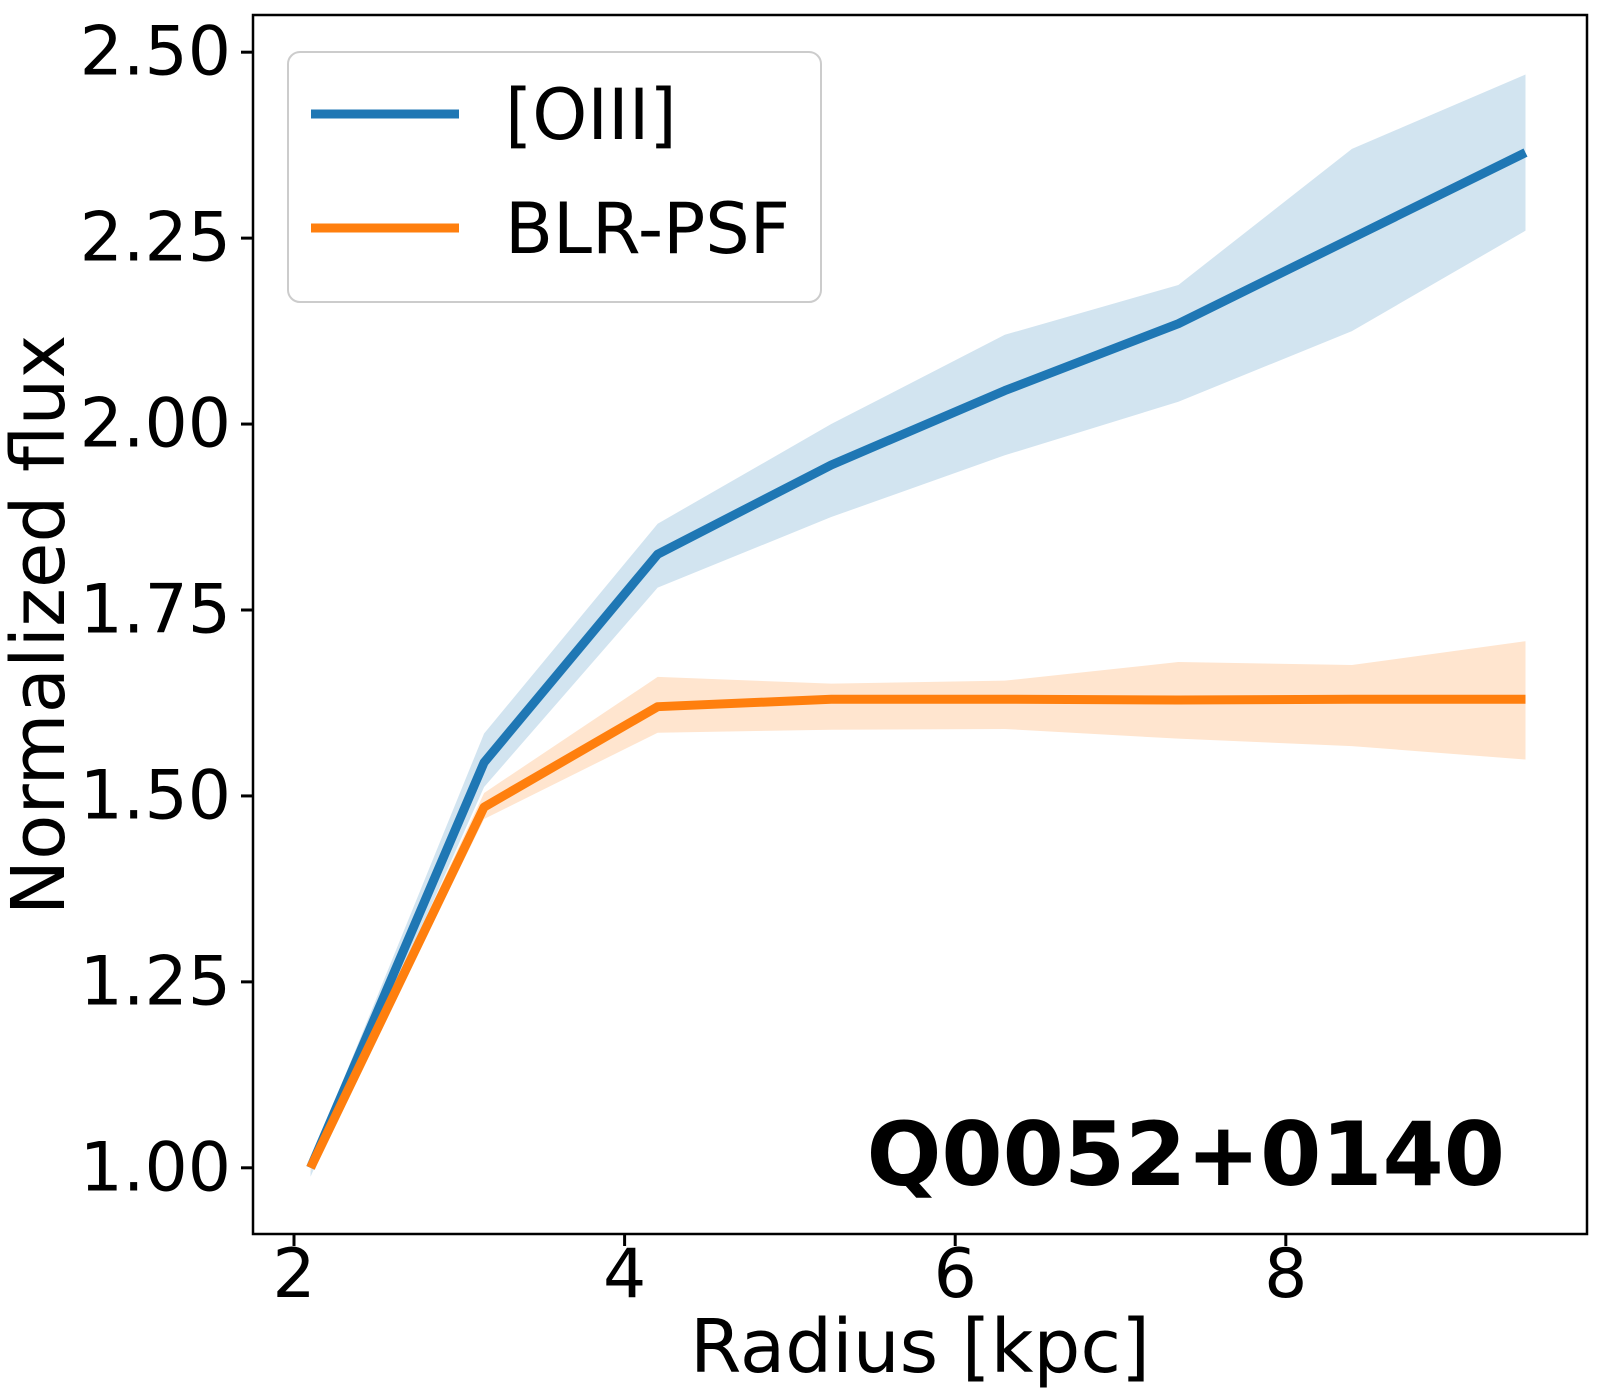 Image resolution: width=1600 pixels, height=1400 pixels. Describe the element at coordinates (41, 625) in the screenshot. I see `y-axis-label: Normalized flux` at that location.